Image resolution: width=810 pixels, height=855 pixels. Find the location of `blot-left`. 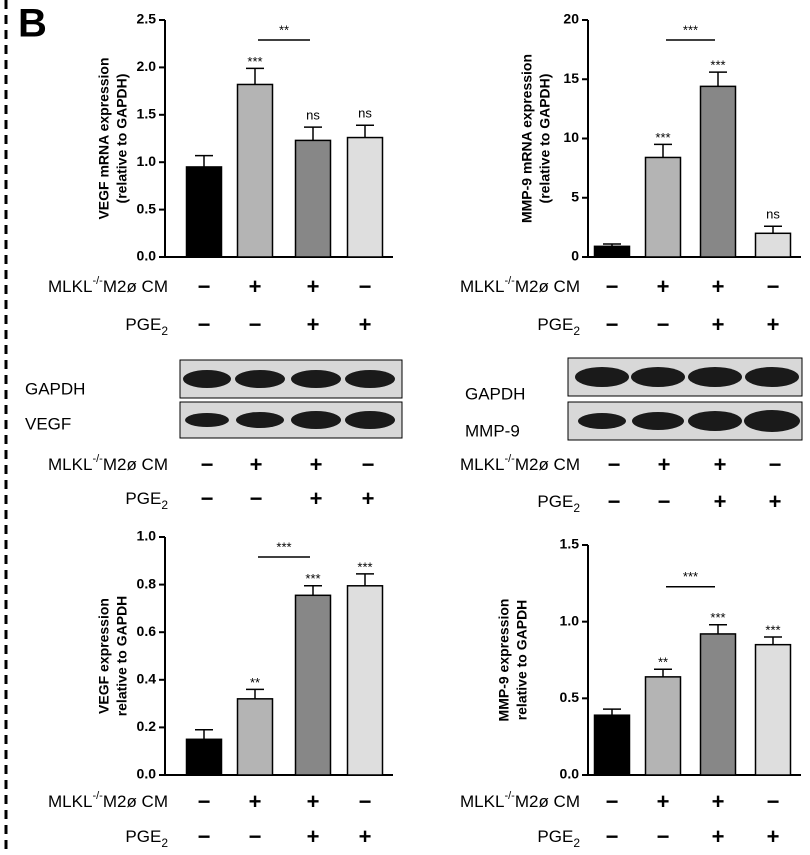

blot-left is located at coordinates (291, 399).